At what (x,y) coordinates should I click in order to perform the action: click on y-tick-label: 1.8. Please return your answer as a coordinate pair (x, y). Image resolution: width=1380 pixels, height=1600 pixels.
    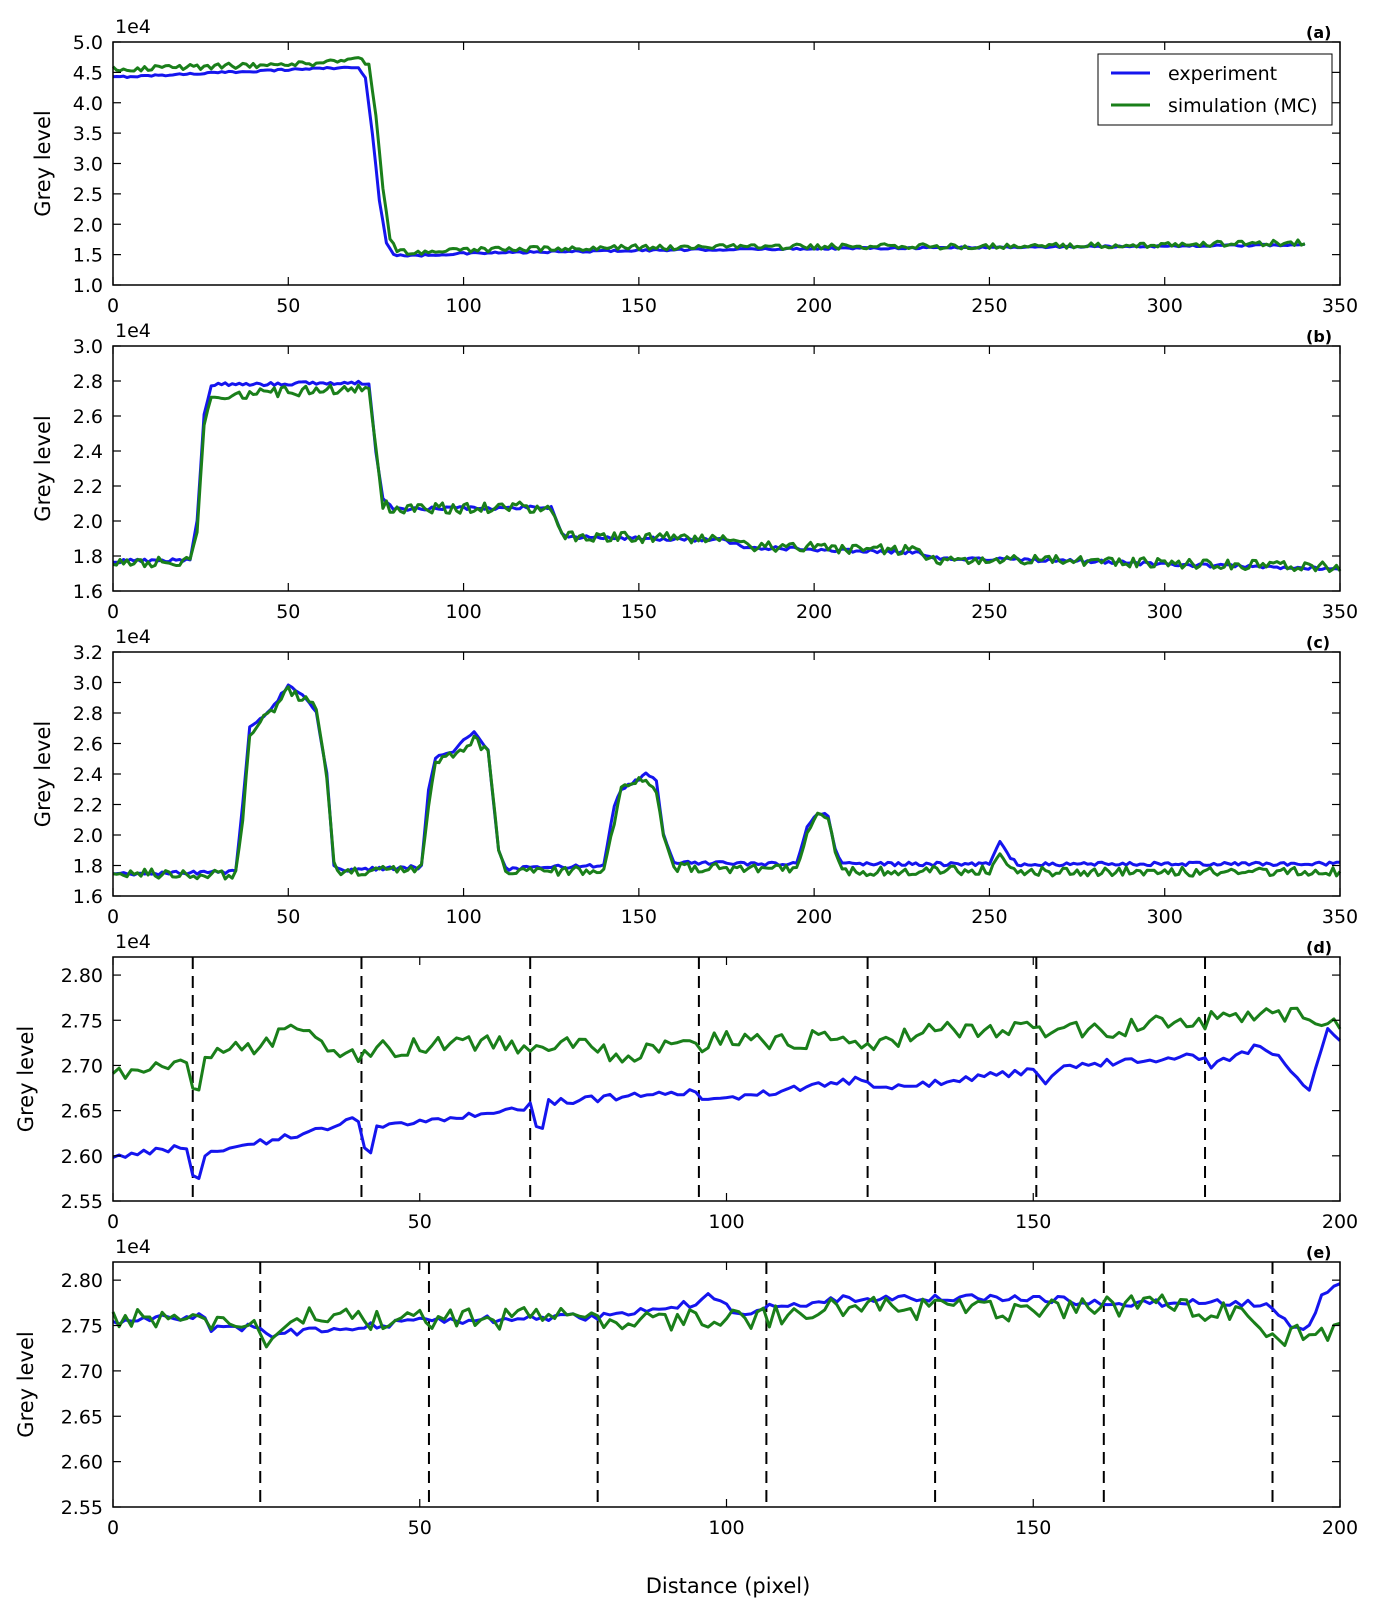
    Looking at the image, I should click on (88, 557).